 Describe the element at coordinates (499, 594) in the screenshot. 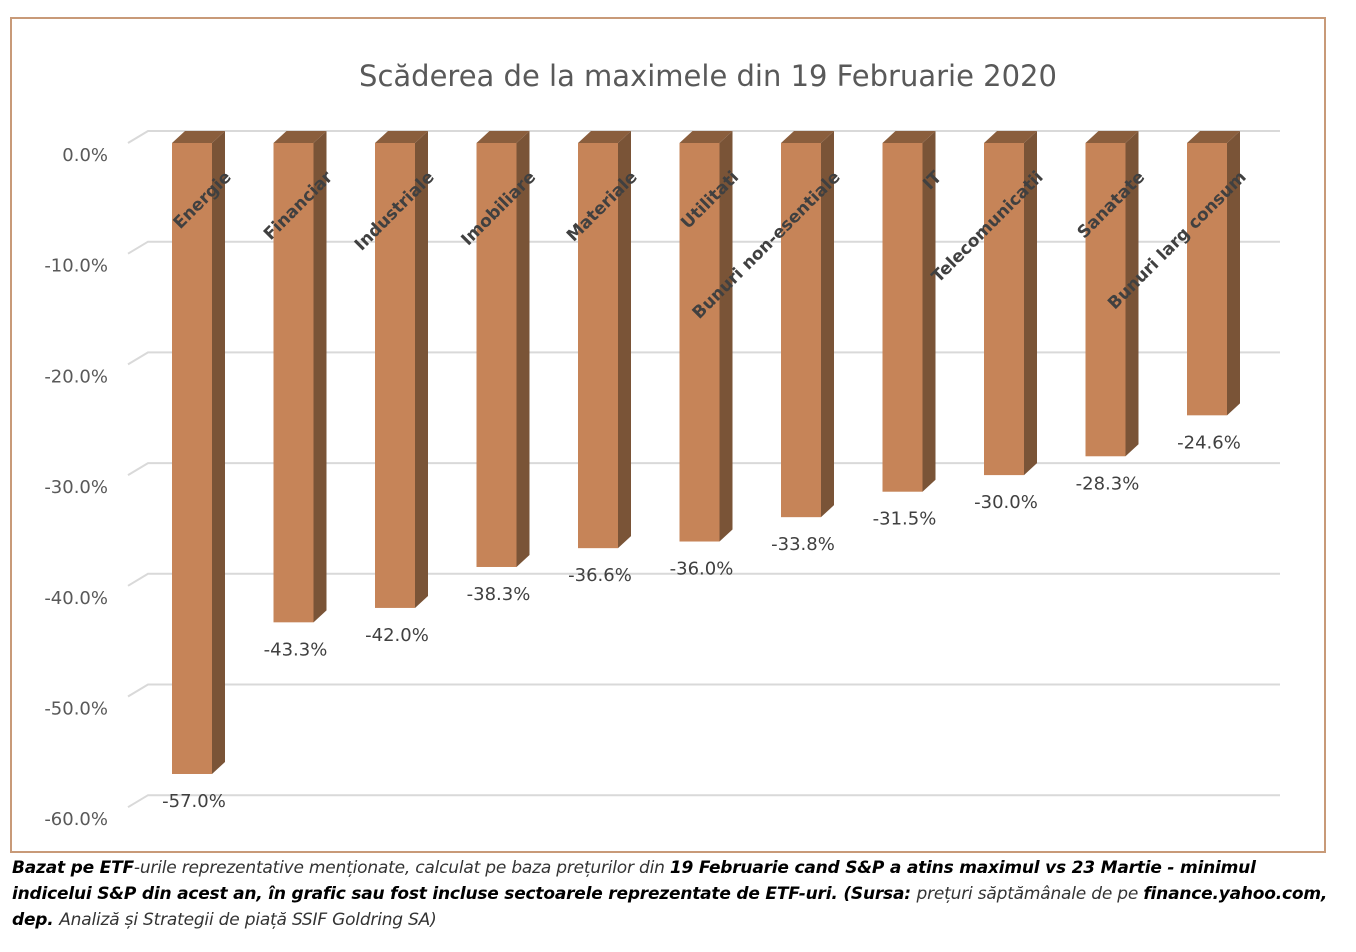

I see `value-label: -38.3%` at that location.